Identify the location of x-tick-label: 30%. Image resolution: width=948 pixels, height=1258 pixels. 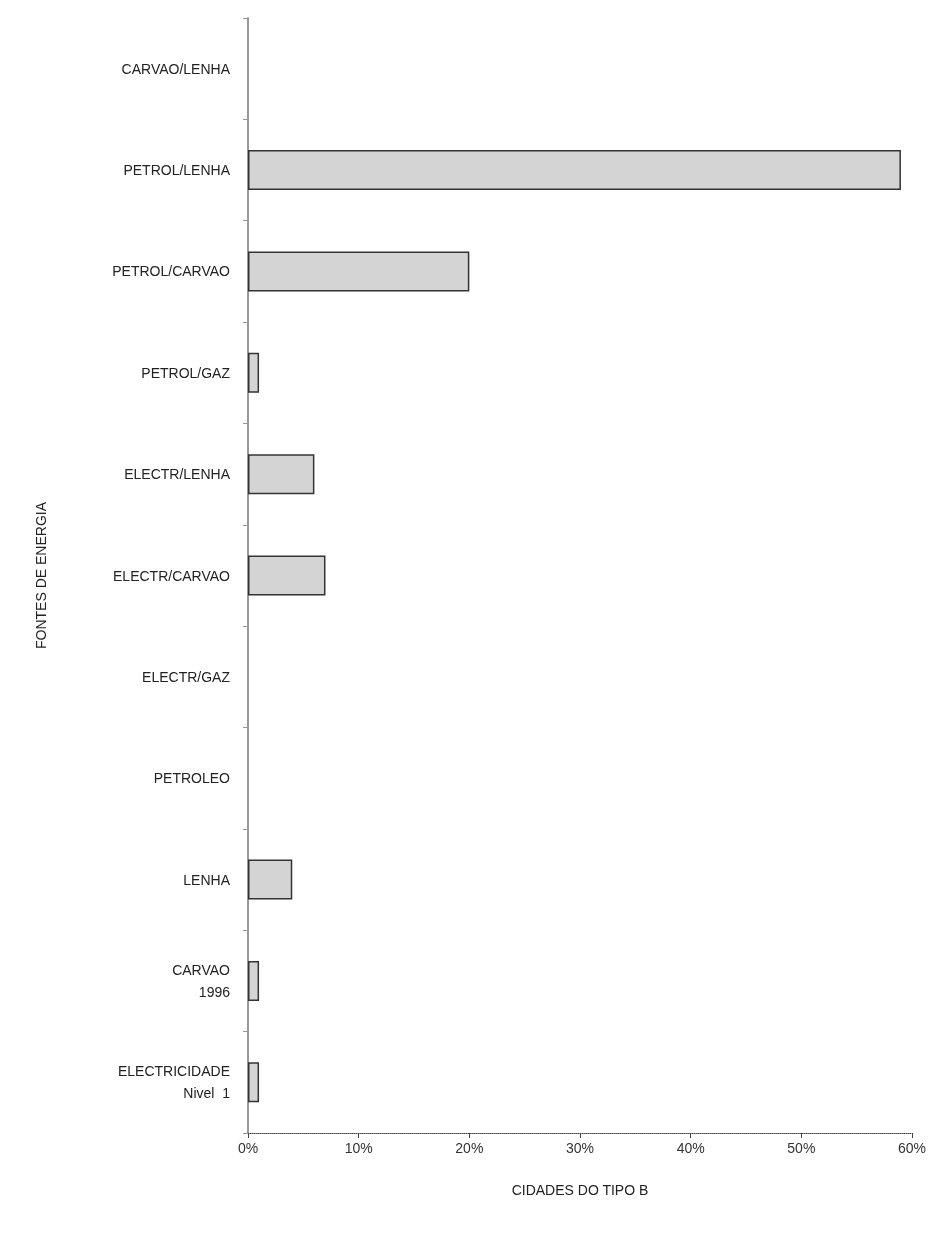
(580, 1148).